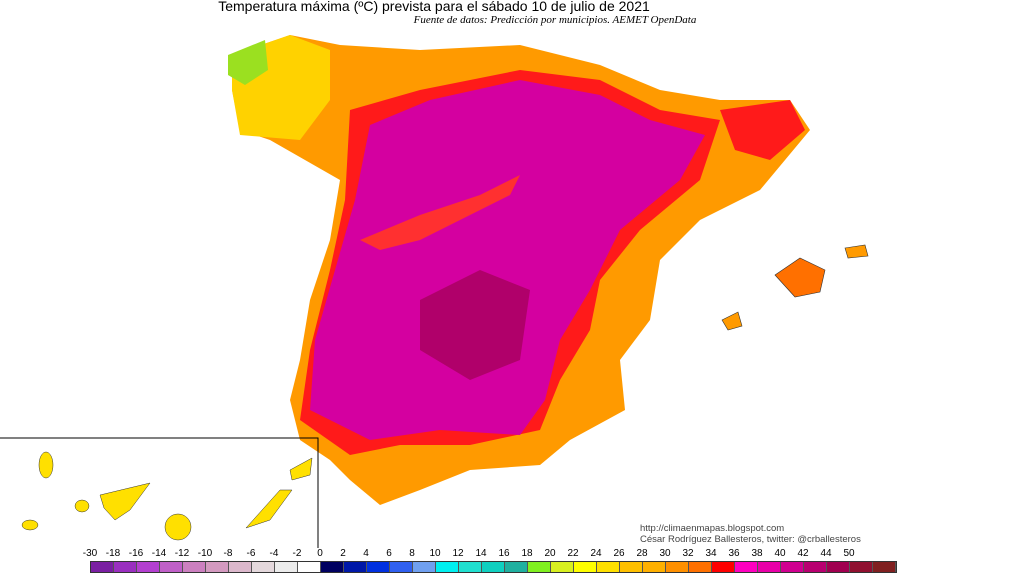 The width and height of the screenshot is (1024, 576). I want to click on menorca, so click(856, 251).